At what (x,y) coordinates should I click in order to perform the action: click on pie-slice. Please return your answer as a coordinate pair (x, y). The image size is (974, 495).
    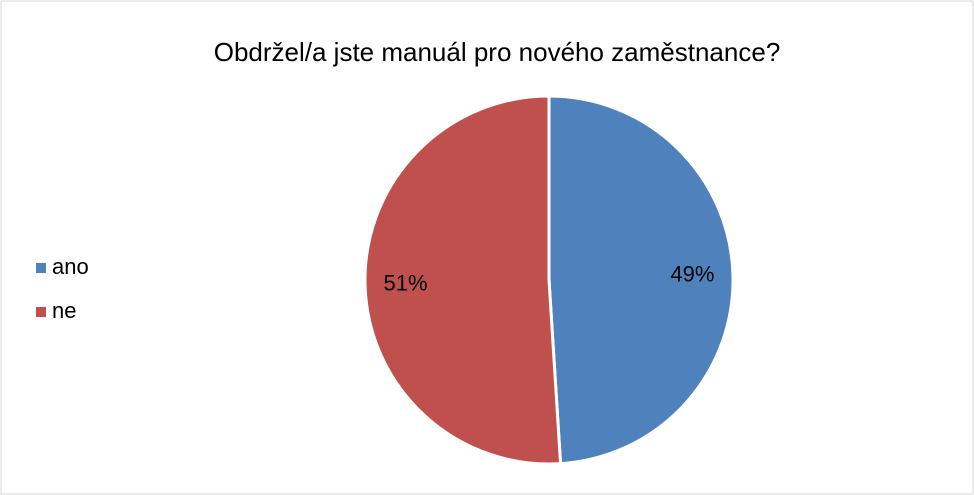
    Looking at the image, I should click on (641, 280).